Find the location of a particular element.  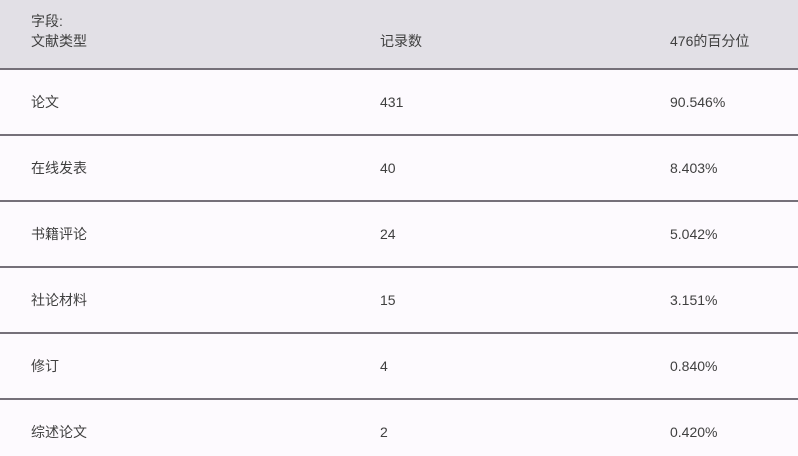

col-header-percentile: 476的百分位 is located at coordinates (734, 35).